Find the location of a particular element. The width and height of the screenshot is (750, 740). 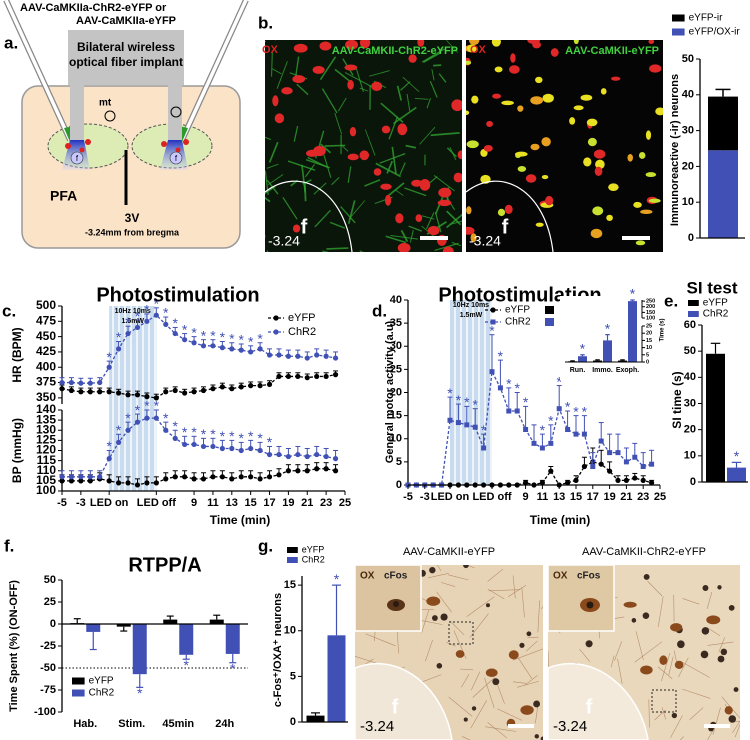

y-tick-label: 5 is located at coordinates (293, 676).